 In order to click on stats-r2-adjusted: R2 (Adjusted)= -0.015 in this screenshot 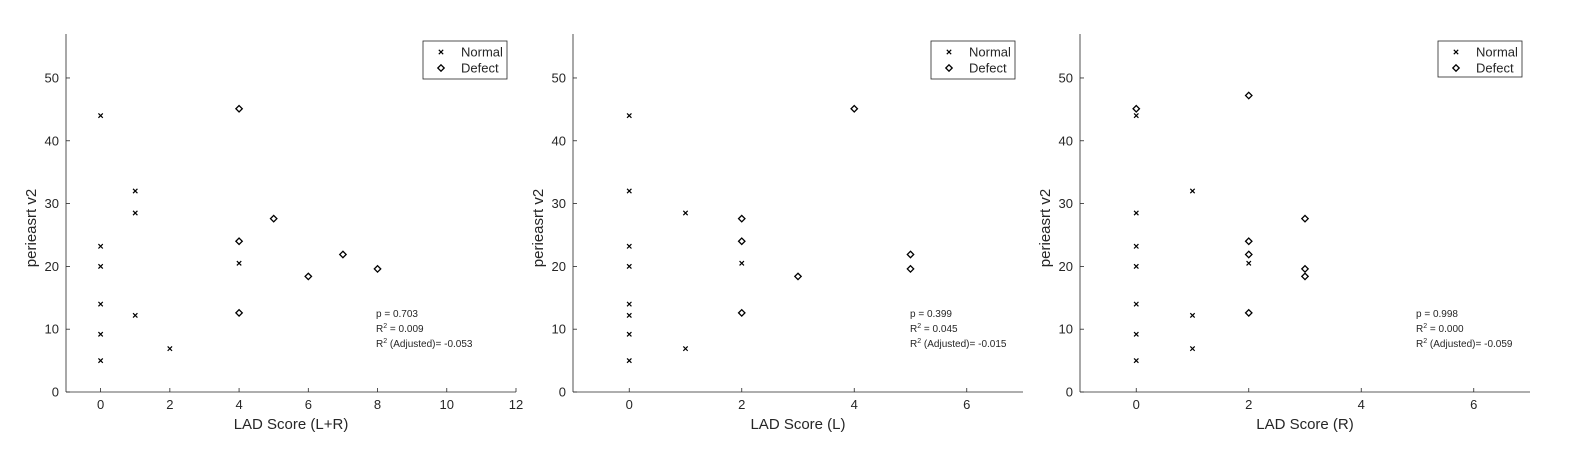, I will do `click(958, 344)`.